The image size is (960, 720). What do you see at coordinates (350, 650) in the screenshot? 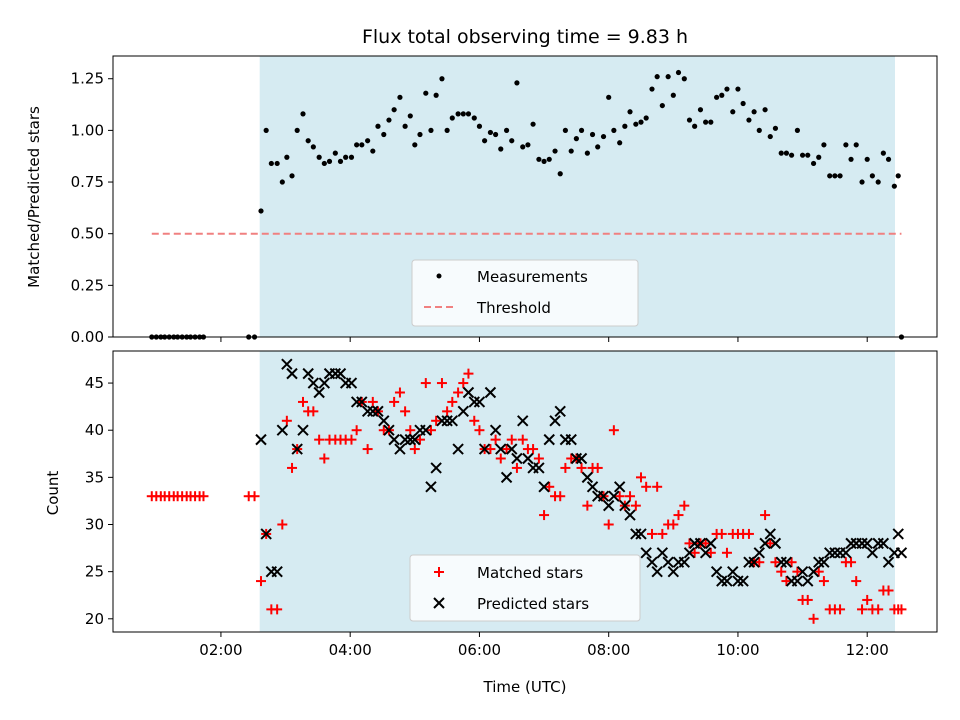
I see `x-tick-label: 04:00` at bounding box center [350, 650].